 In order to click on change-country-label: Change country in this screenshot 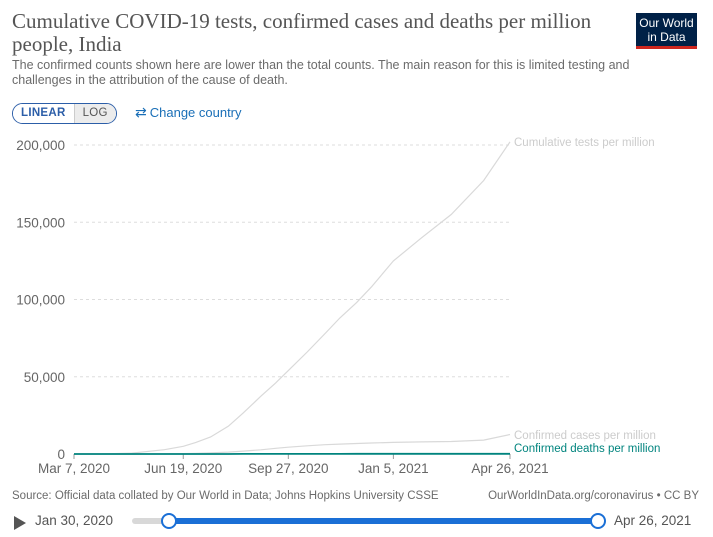, I will do `click(195, 112)`.